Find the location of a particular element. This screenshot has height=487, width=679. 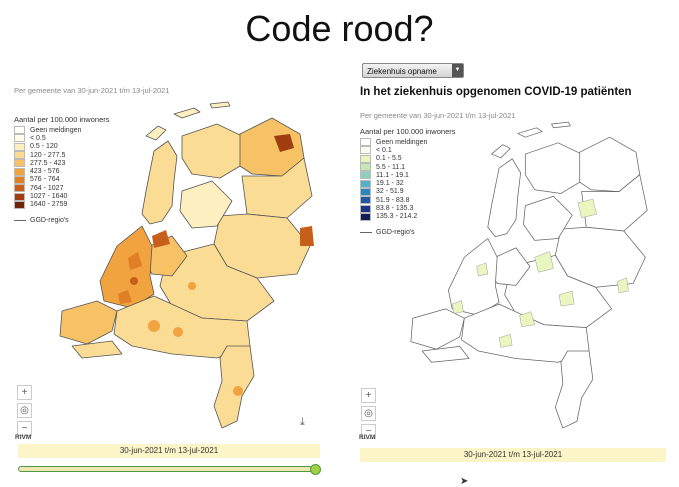

right-zoom-out-button: − is located at coordinates (368, 431).